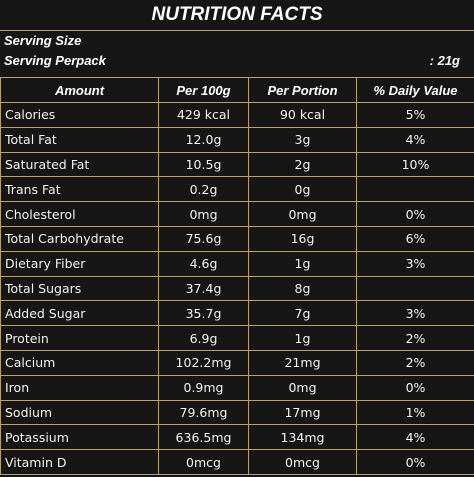 The height and width of the screenshot is (477, 474). Describe the element at coordinates (79, 387) in the screenshot. I see `nutrient-name: Iron` at that location.